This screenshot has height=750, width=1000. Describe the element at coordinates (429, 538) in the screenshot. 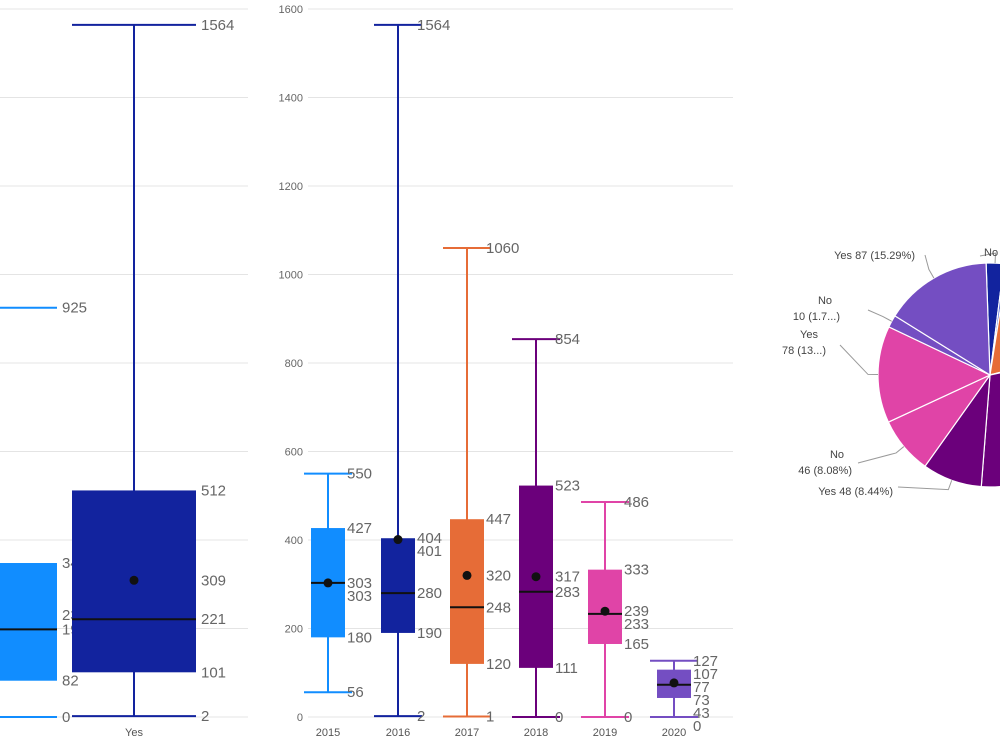

I see `value-label-q3: 404` at that location.